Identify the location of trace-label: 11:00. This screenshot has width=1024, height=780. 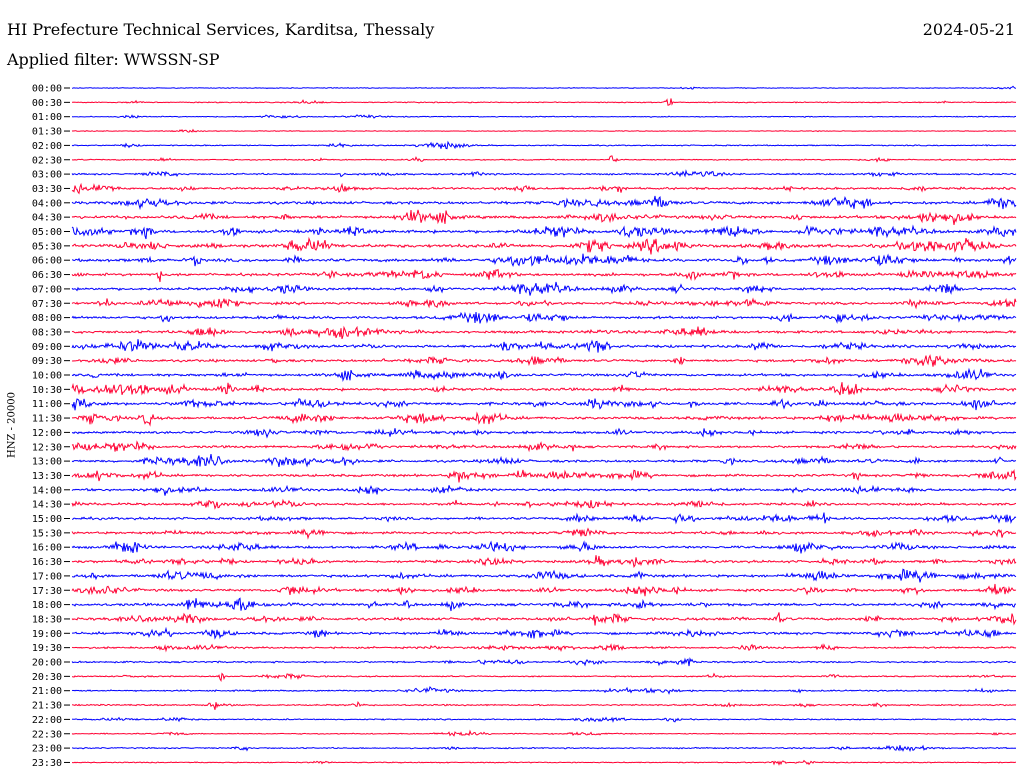
(47, 404).